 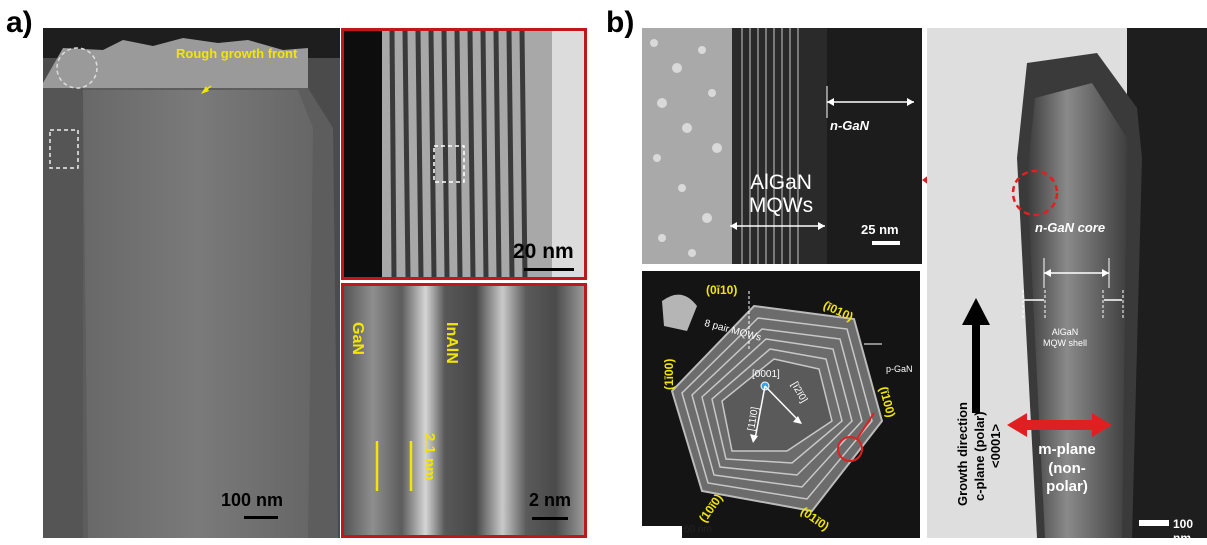 I want to click on panel-b-mqw-image, so click(x=782, y=146).